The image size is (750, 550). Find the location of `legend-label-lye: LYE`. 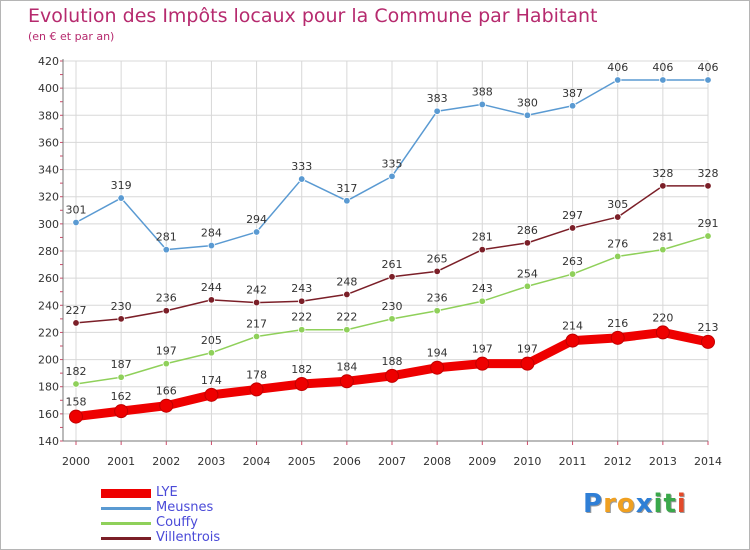

legend-label-lye: LYE is located at coordinates (167, 492).